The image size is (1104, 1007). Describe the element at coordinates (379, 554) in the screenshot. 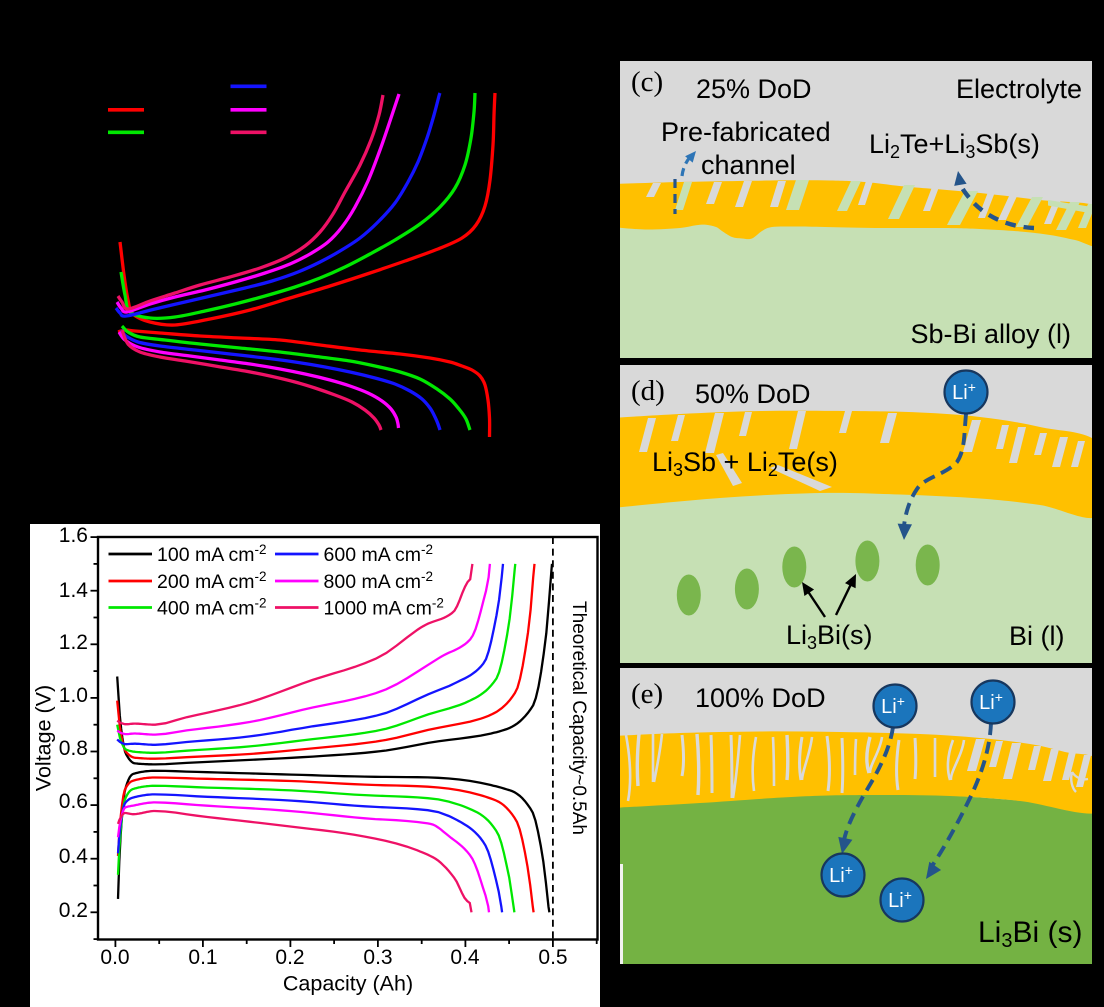

I see `svg-text: 600 mA cm-2` at that location.